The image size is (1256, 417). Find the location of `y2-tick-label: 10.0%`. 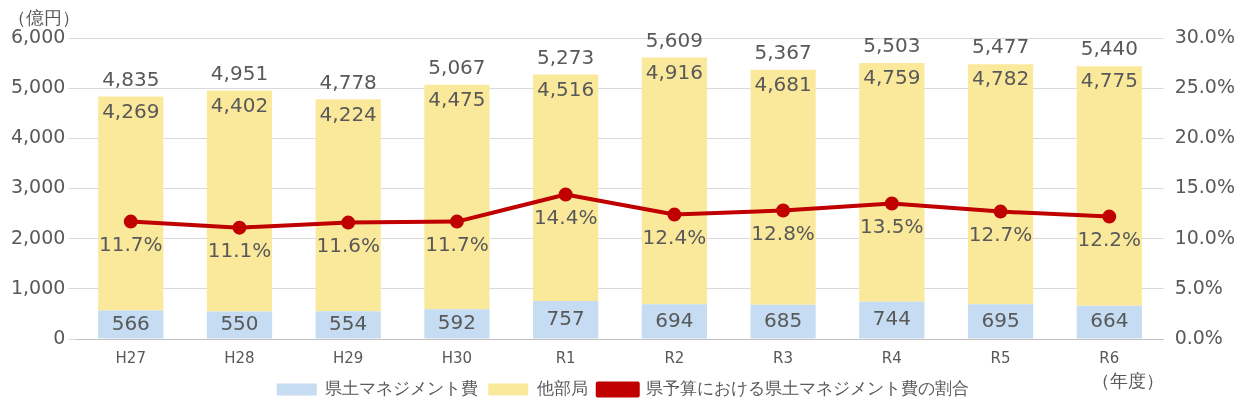

y2-tick-label: 10.0% is located at coordinates (1204, 236).